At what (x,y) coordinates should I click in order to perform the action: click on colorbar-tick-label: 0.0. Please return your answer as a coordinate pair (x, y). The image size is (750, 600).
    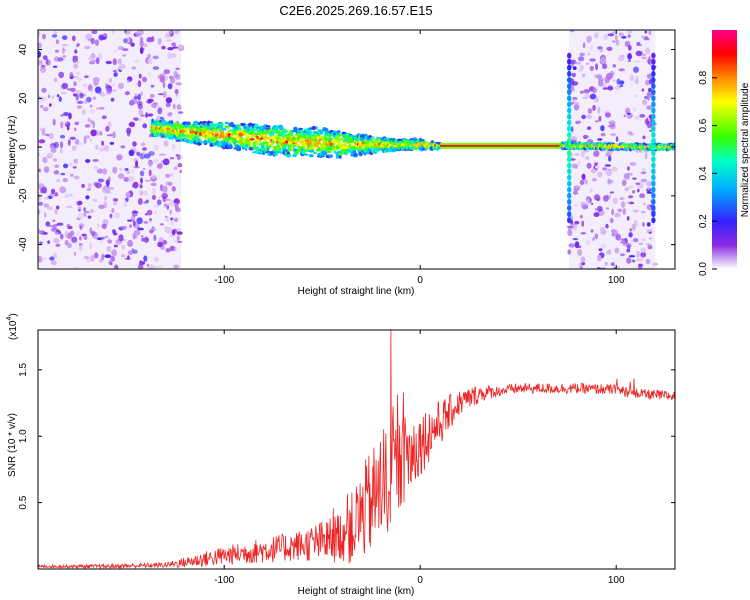
    Looking at the image, I should click on (703, 269).